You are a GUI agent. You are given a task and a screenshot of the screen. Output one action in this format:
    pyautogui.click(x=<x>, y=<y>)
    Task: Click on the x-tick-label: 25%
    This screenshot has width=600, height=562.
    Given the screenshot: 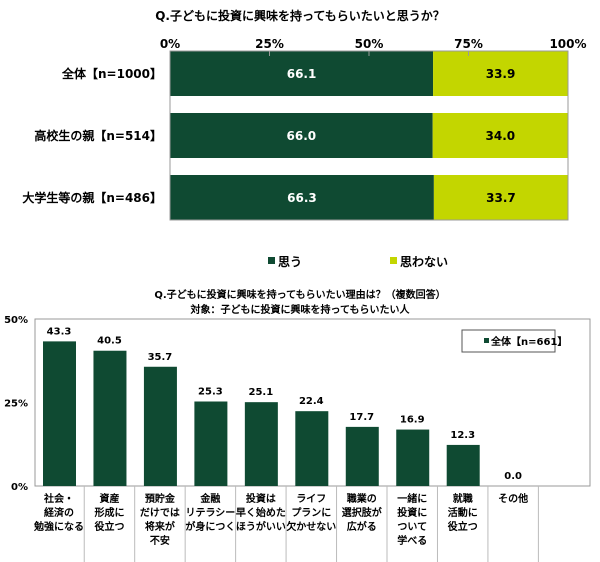 What is the action you would take?
    pyautogui.click(x=269, y=44)
    